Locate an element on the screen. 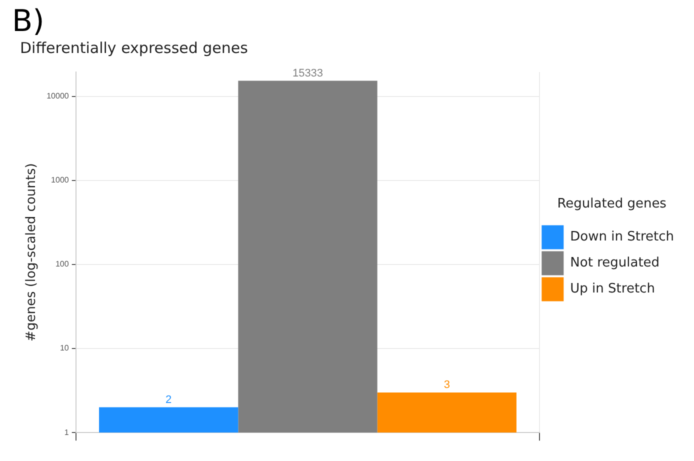 This screenshot has height=461, width=694. y-tick-label: 10000 is located at coordinates (58, 96).